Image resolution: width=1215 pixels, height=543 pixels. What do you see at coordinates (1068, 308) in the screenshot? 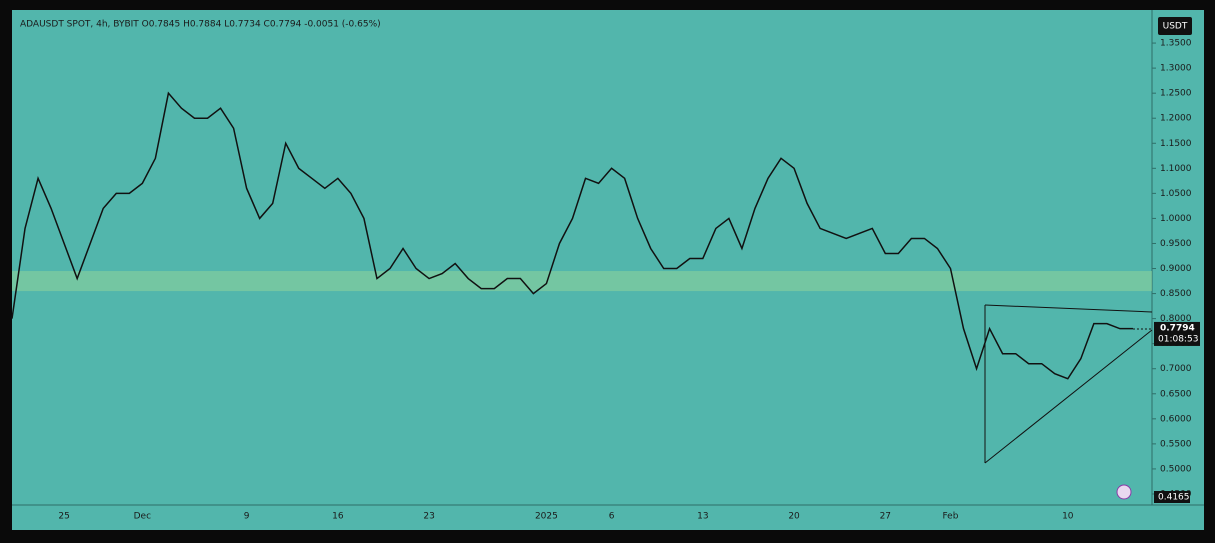
I see `triangle-upper-line` at bounding box center [1068, 308].